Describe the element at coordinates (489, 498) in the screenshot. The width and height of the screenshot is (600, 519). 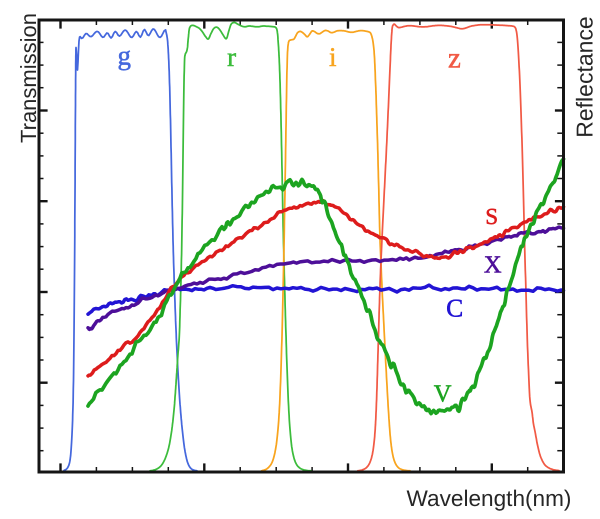
I see `svg-text: Wavelength(nm)` at that location.